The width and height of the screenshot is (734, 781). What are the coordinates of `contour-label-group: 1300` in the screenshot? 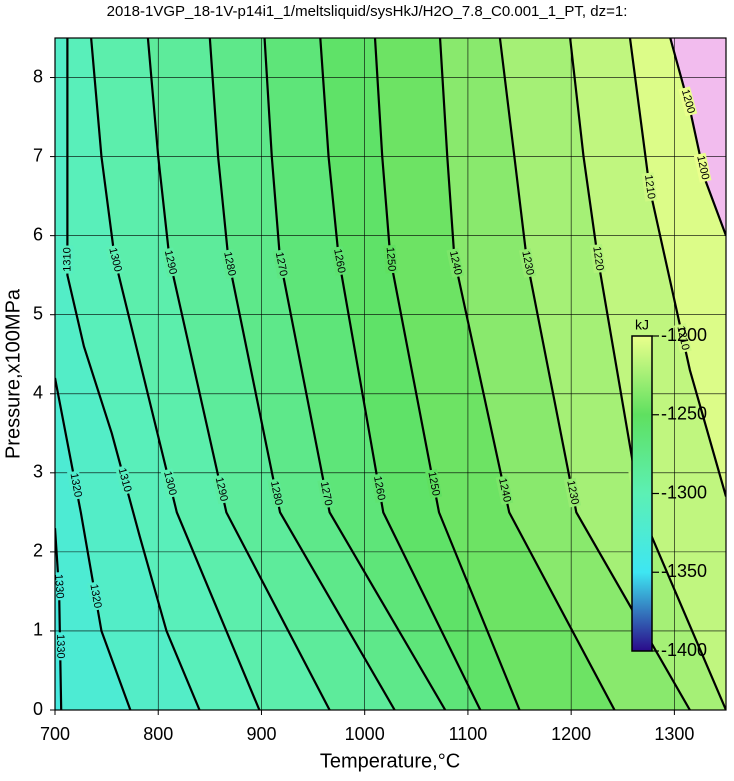 It's located at (115, 259).